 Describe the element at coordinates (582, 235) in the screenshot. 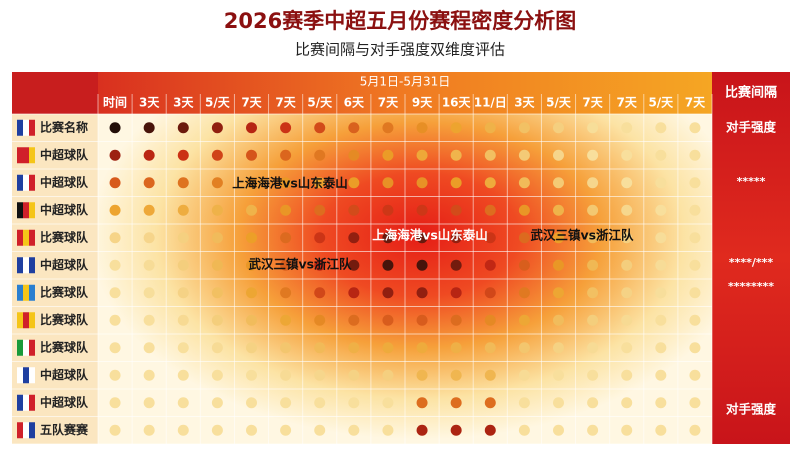

I see `annotation: 武汉三镇vs浙江队` at that location.